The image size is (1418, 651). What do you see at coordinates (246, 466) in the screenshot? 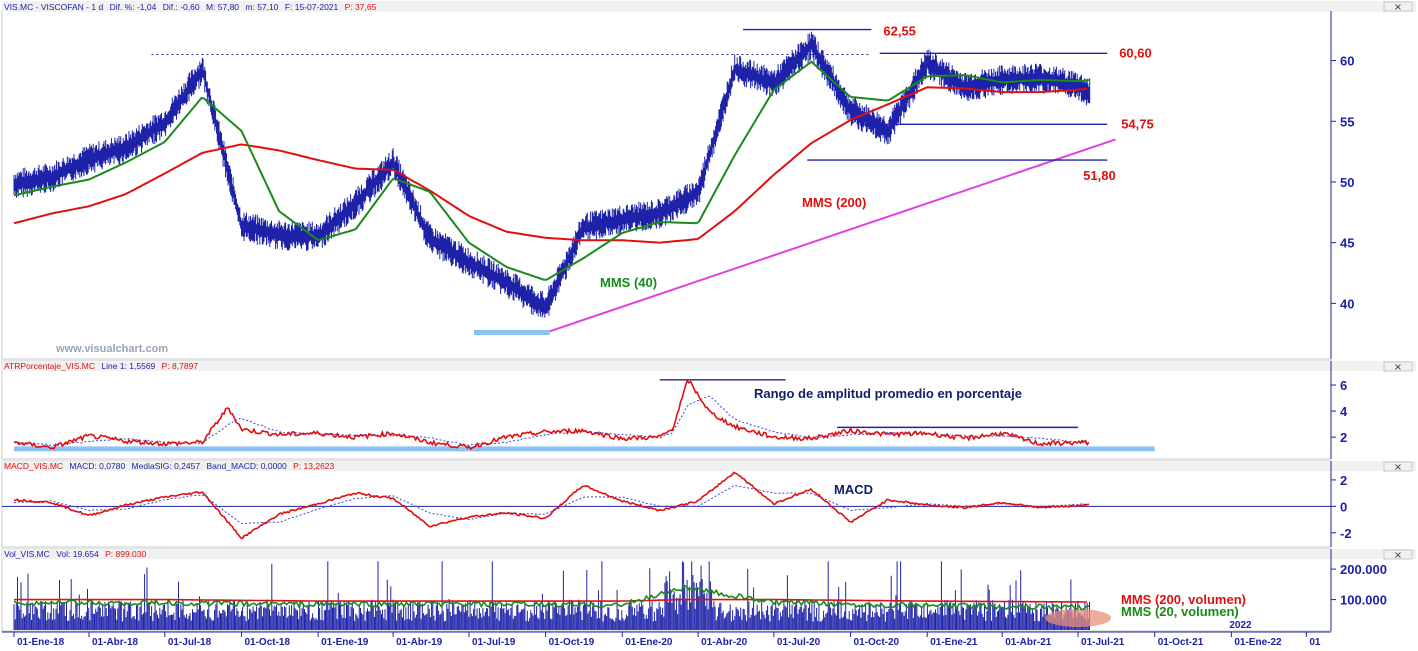
I see `macd-header-band: Band_MACD: 0,0000` at bounding box center [246, 466].